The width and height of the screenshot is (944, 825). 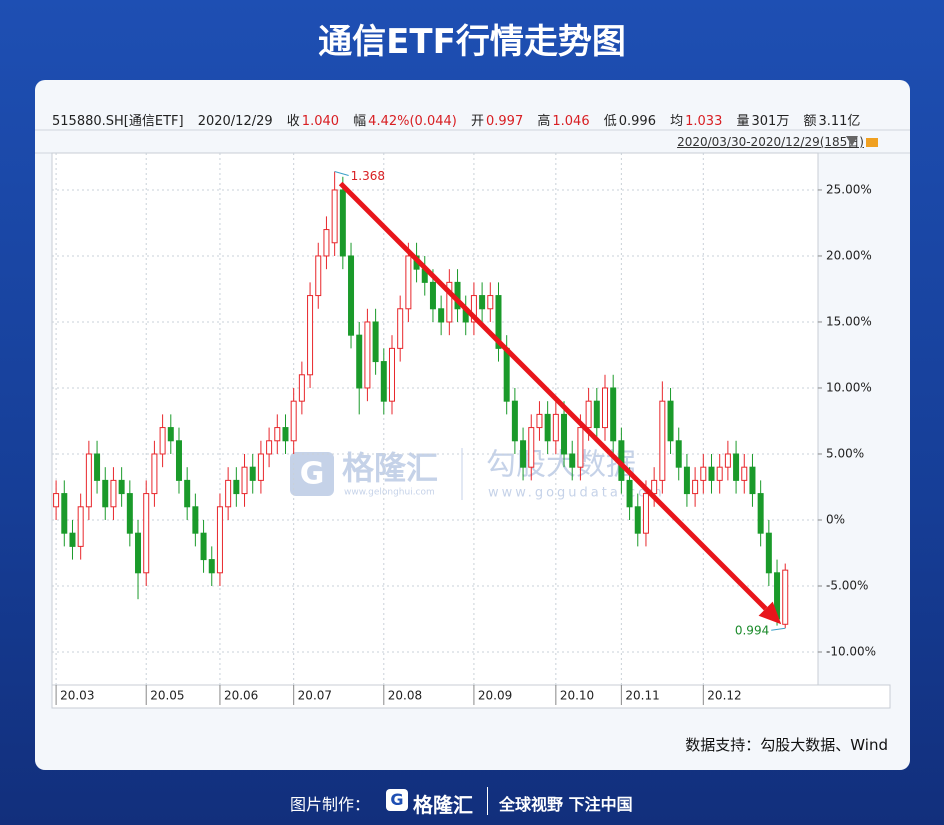 What do you see at coordinates (851, 651) in the screenshot?
I see `y-tick-label: -10.00%` at bounding box center [851, 651].